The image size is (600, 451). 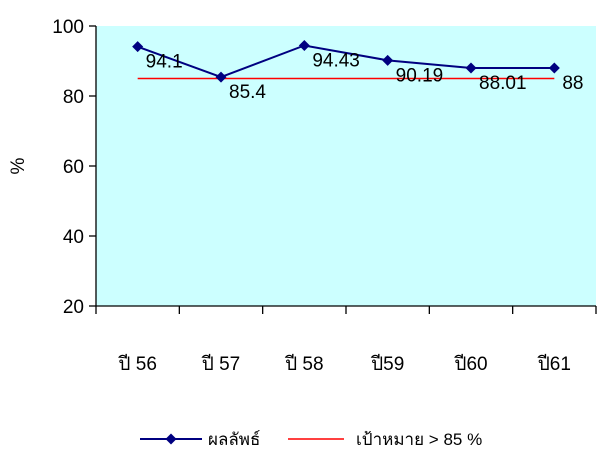 What do you see at coordinates (554, 364) in the screenshot?
I see `x-tick-label: ปี61` at bounding box center [554, 364].